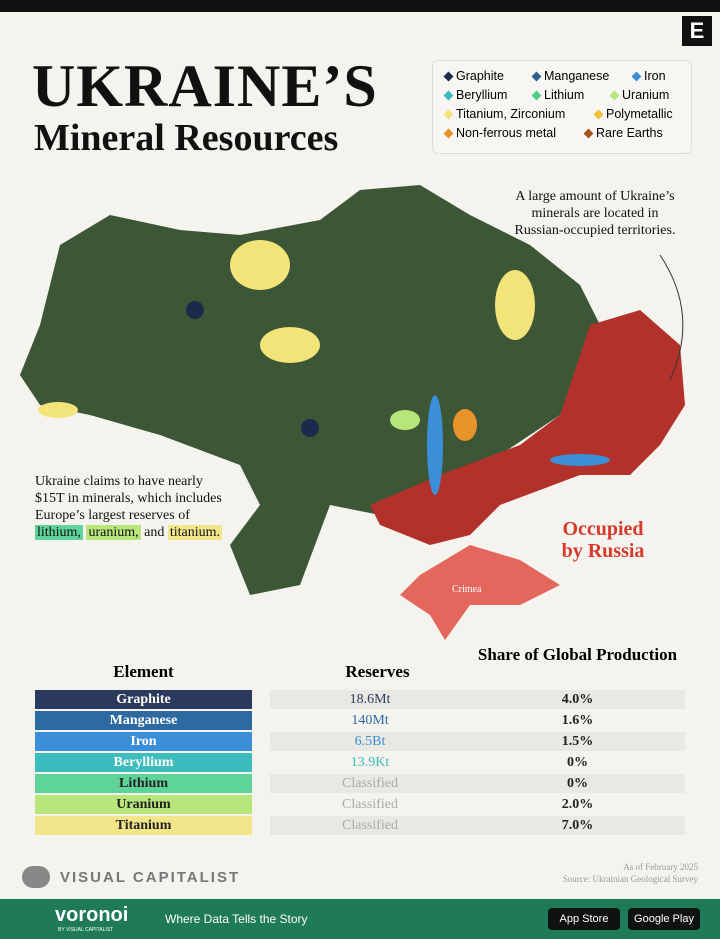  I want to click on title: UKRAINE’S, so click(205, 86).